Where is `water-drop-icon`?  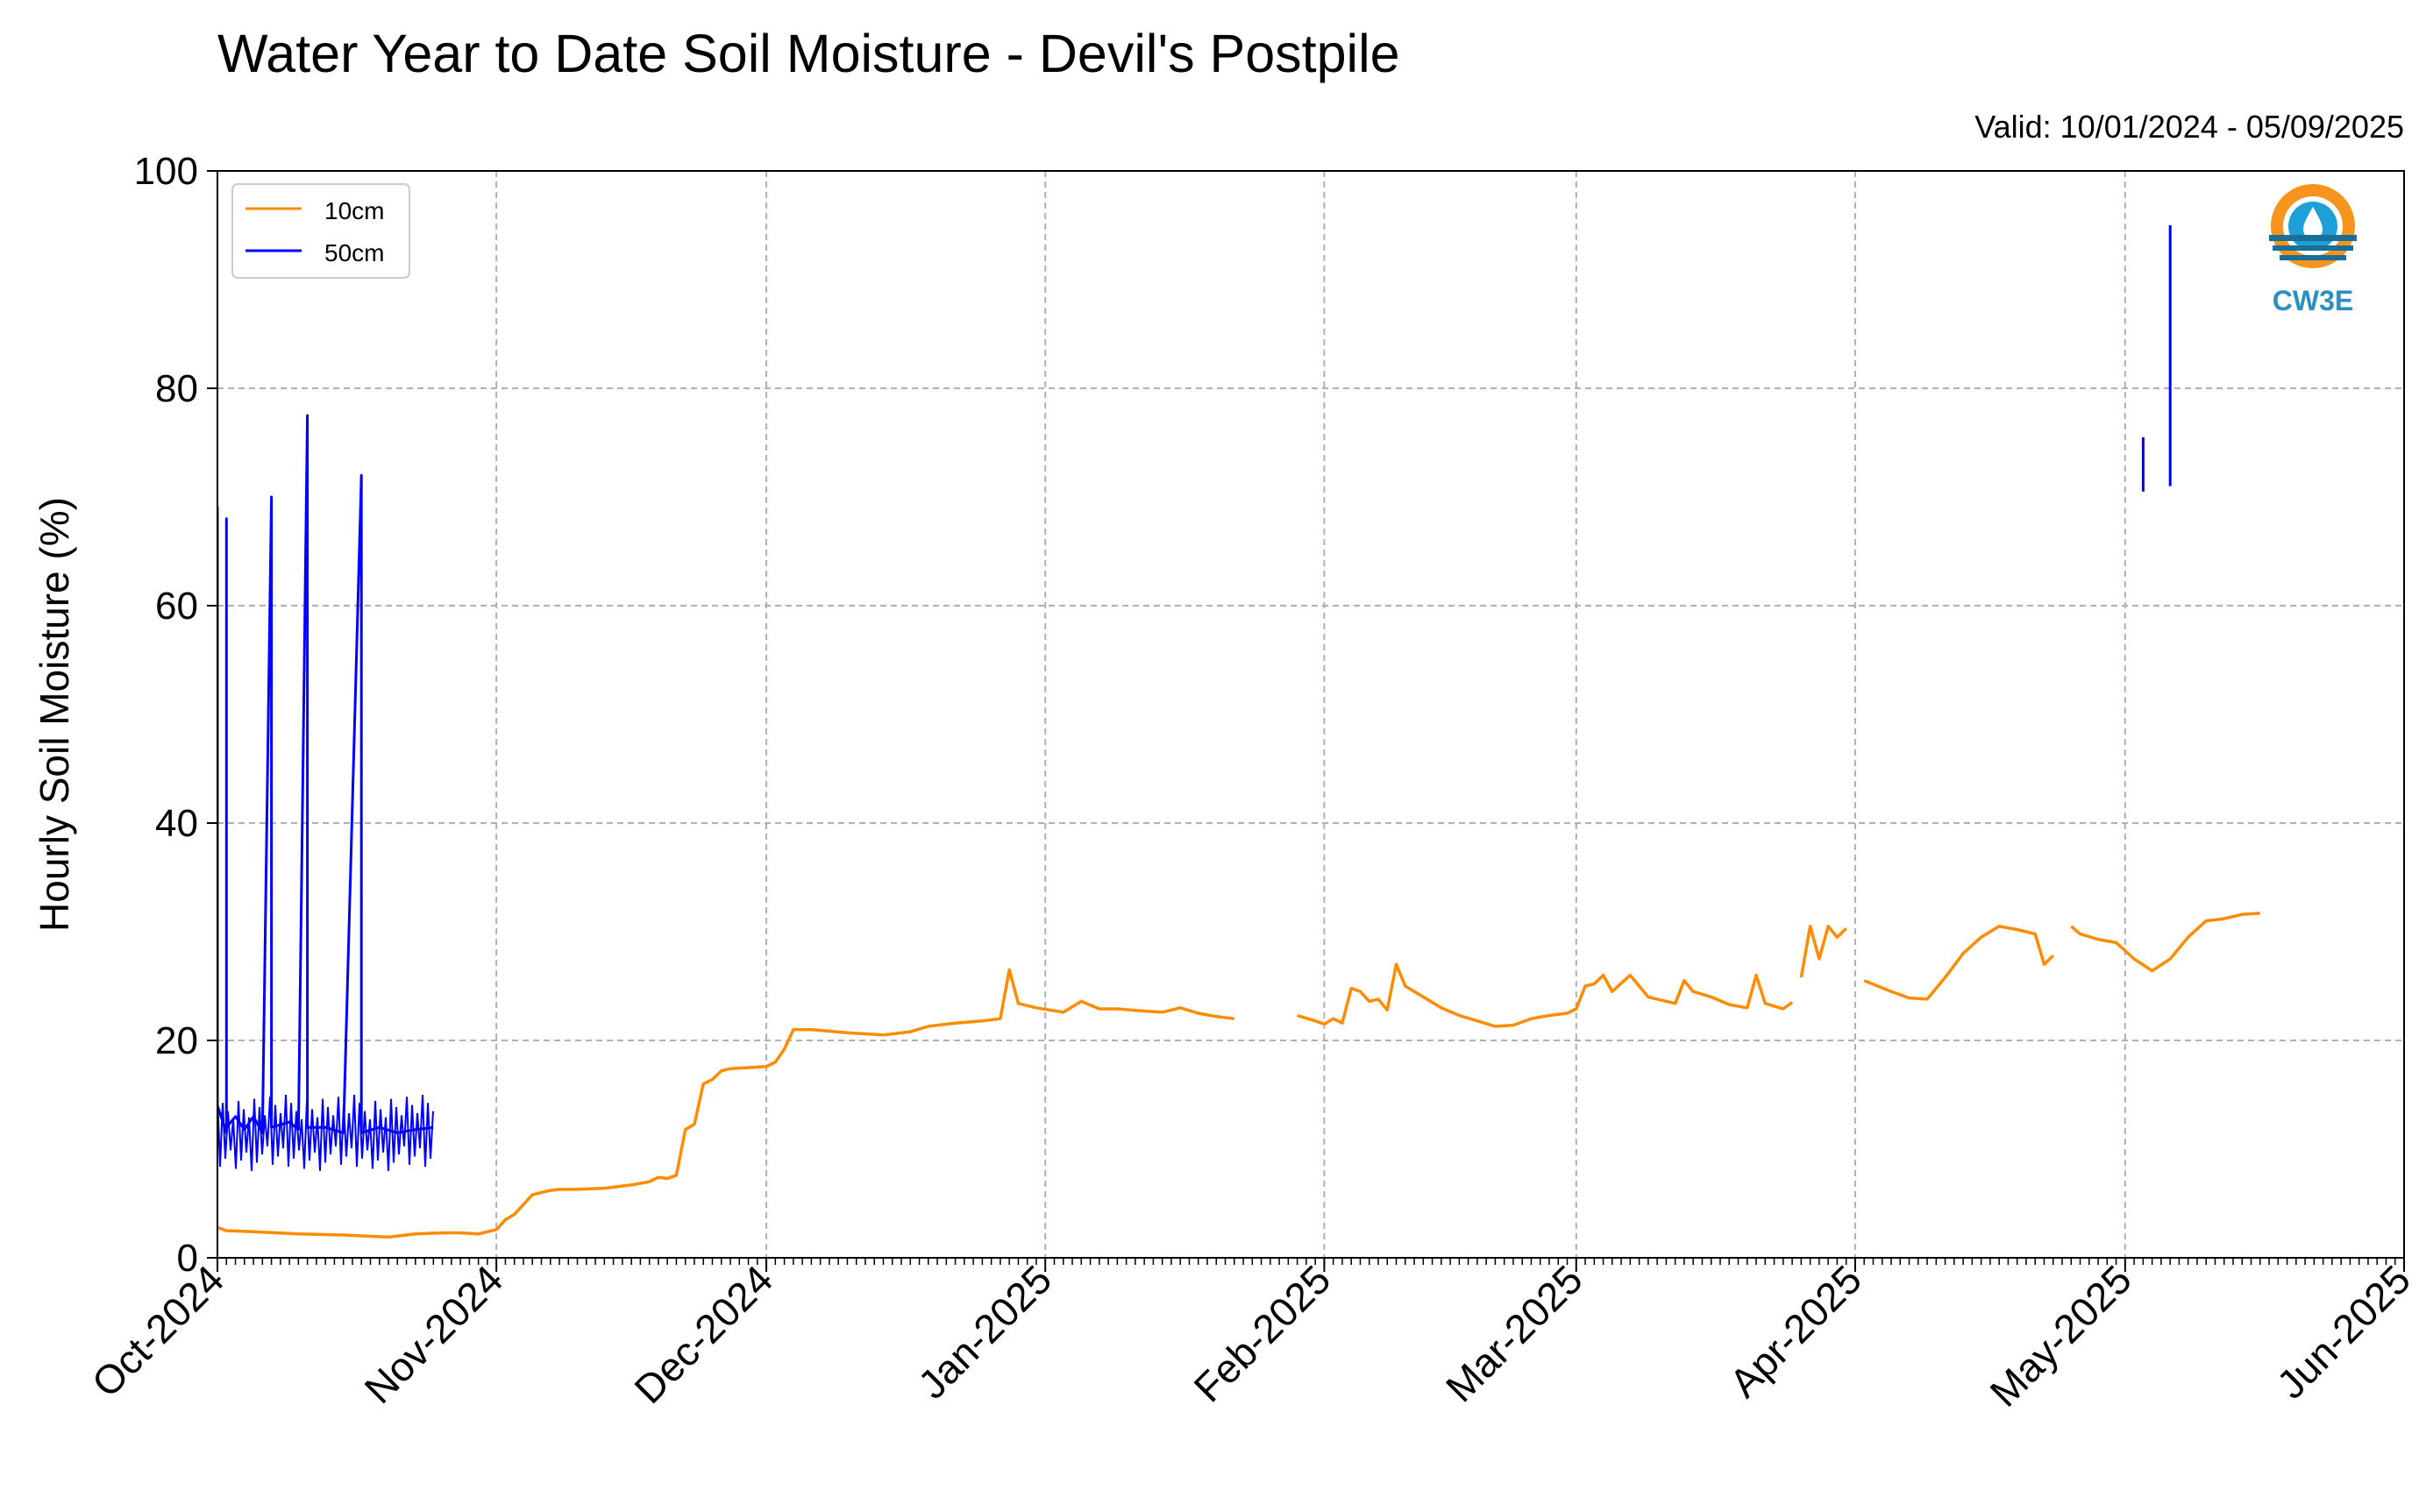 water-drop-icon is located at coordinates (2313, 223).